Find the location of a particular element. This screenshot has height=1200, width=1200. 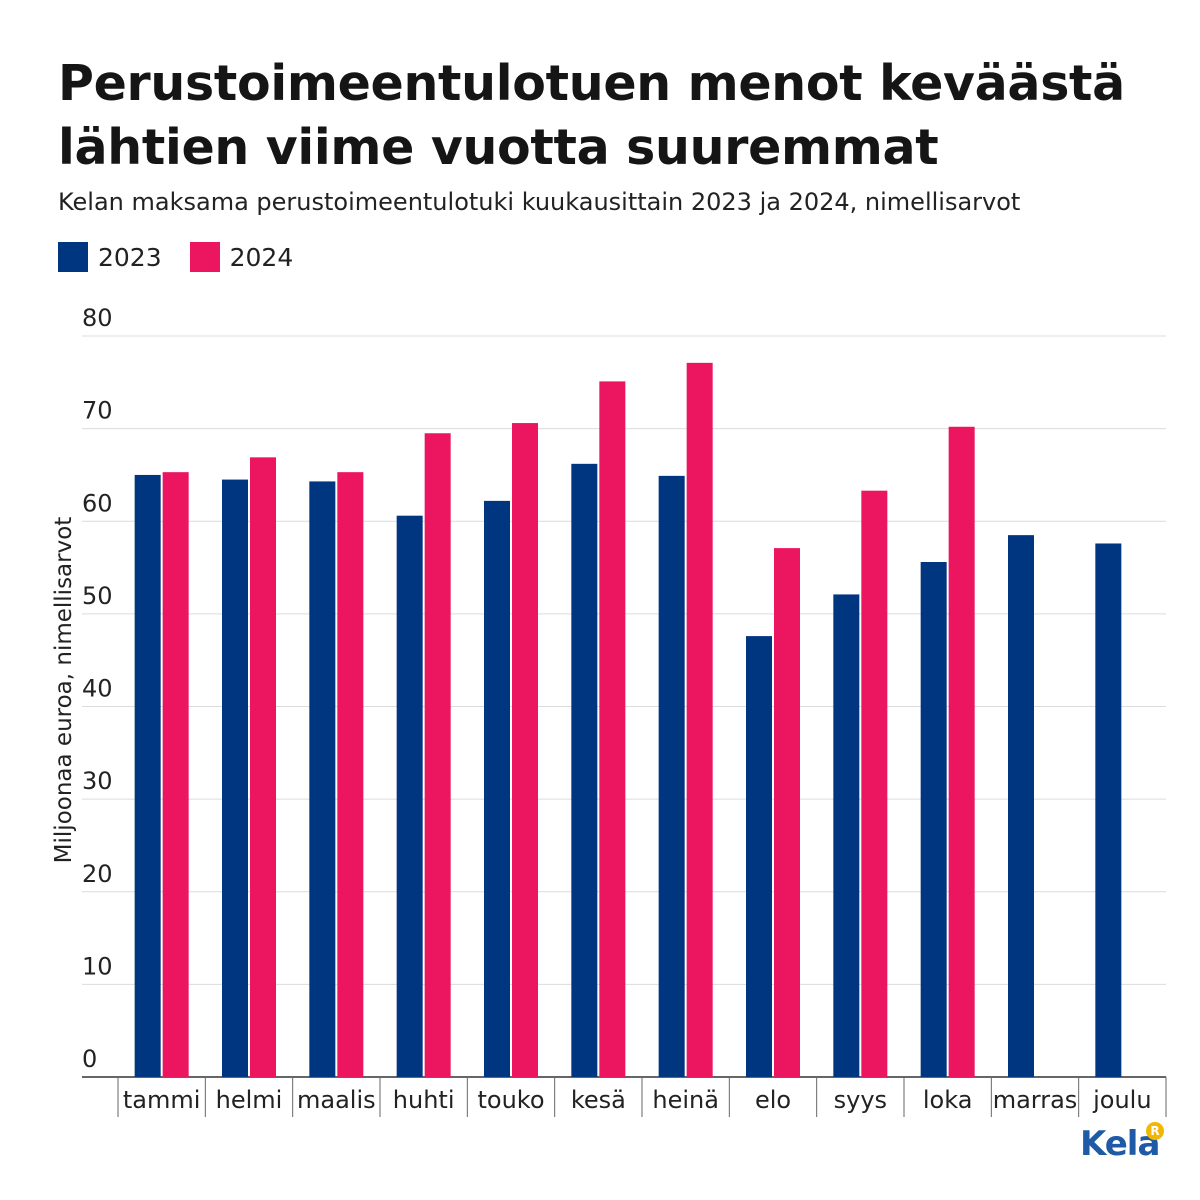

bar-2024-touko is located at coordinates (525, 750).